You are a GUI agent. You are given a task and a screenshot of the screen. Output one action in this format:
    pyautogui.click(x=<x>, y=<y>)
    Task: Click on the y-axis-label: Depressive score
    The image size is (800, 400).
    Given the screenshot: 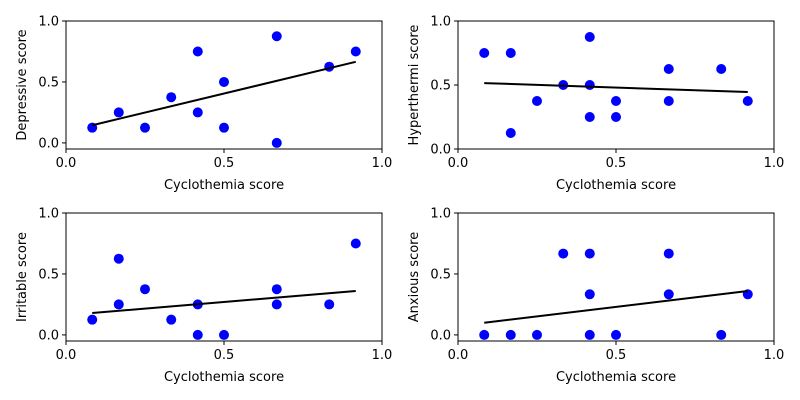 What is the action you would take?
    pyautogui.click(x=22, y=84)
    